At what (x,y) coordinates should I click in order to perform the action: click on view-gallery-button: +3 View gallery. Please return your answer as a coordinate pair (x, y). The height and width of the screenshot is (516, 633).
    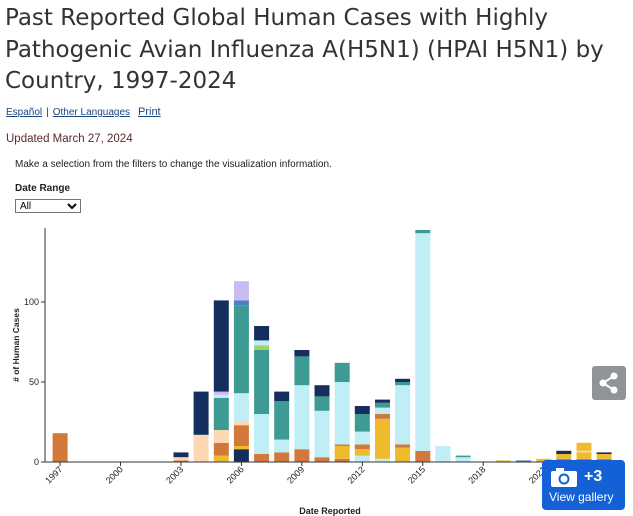
    Looking at the image, I should click on (583, 485).